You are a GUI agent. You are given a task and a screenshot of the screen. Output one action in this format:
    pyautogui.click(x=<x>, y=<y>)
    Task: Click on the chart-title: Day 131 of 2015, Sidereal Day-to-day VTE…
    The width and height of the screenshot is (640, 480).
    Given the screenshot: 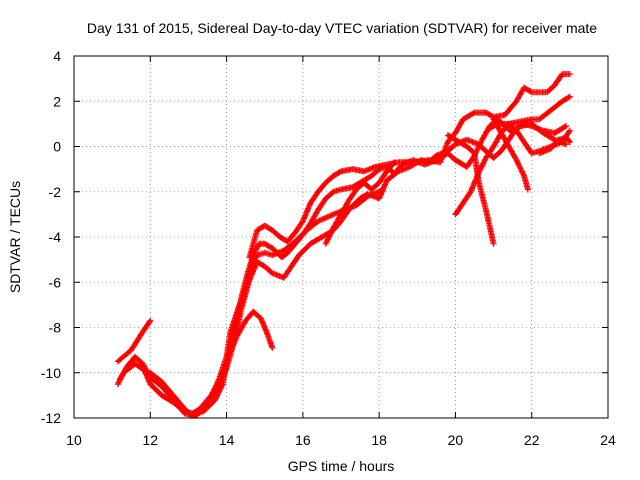 What is the action you would take?
    pyautogui.click(x=342, y=28)
    